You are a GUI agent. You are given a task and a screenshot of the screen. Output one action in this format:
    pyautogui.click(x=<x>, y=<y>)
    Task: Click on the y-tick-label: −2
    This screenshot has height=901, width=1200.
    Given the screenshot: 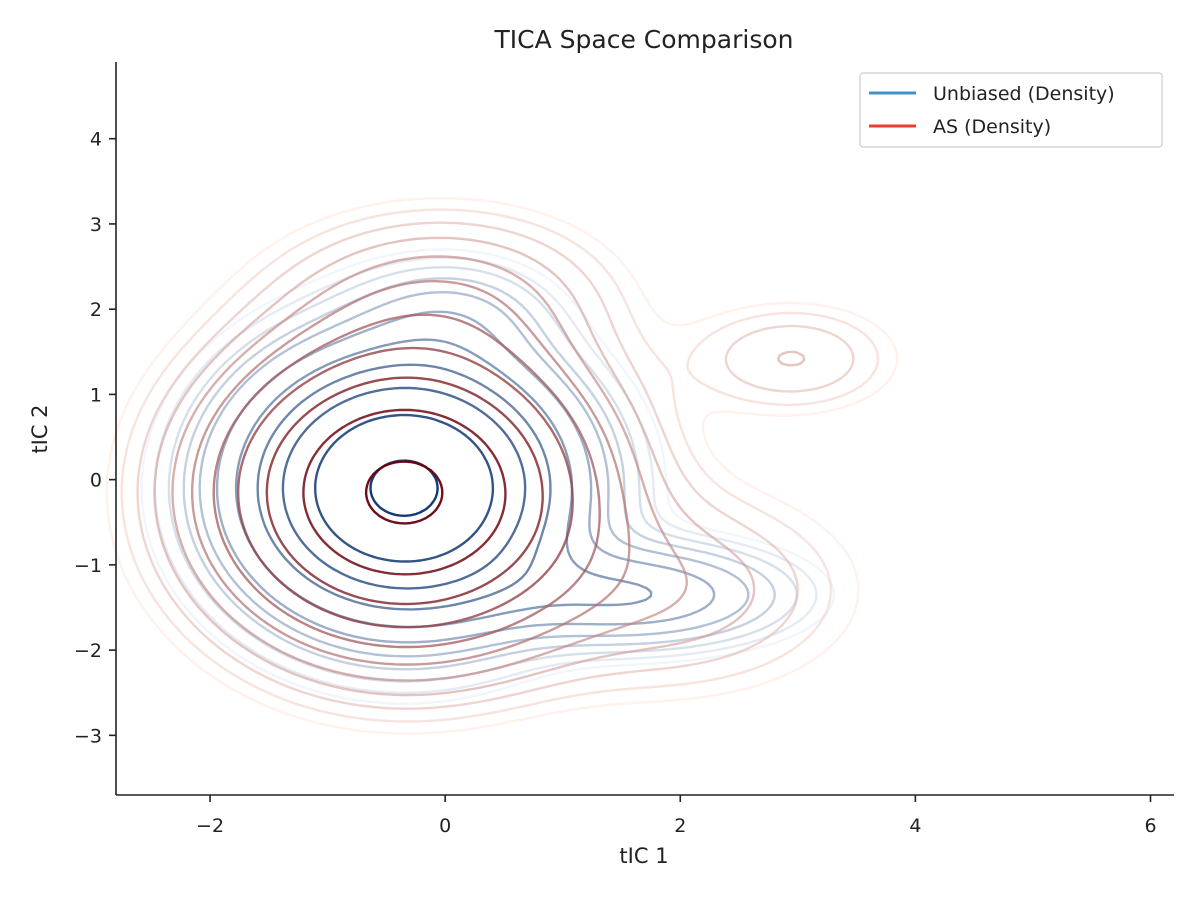 What is the action you would take?
    pyautogui.click(x=88, y=651)
    